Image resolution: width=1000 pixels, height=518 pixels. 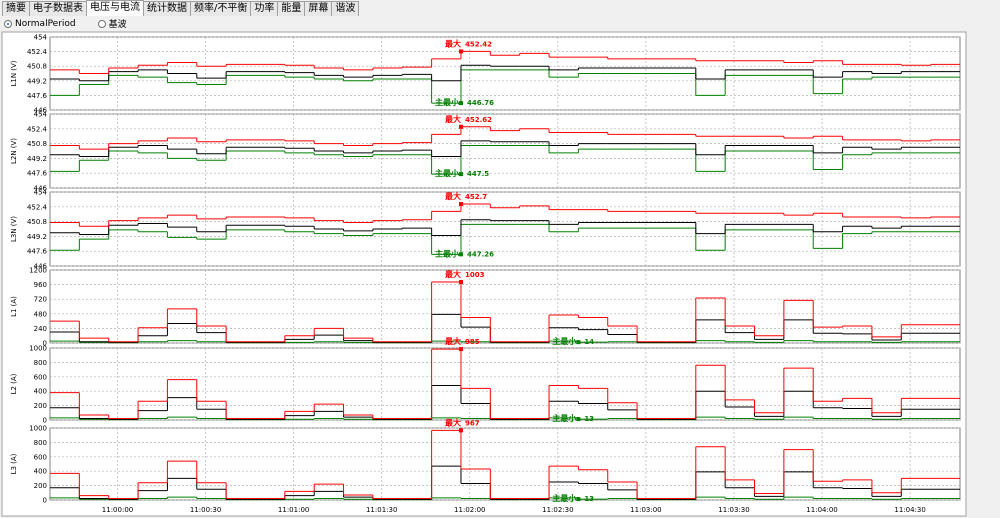 I want to click on y-axis-label: L3 (A), so click(x=14, y=463).